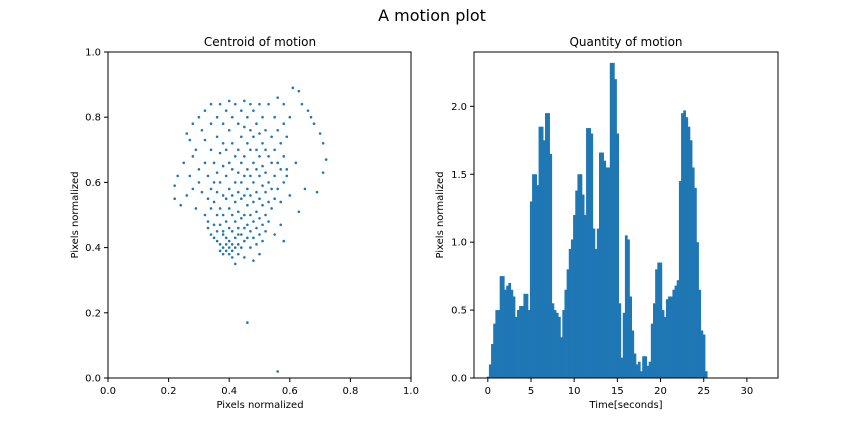 Image resolution: width=864 pixels, height=432 pixels. I want to click on x-tick-label: 10, so click(574, 391).